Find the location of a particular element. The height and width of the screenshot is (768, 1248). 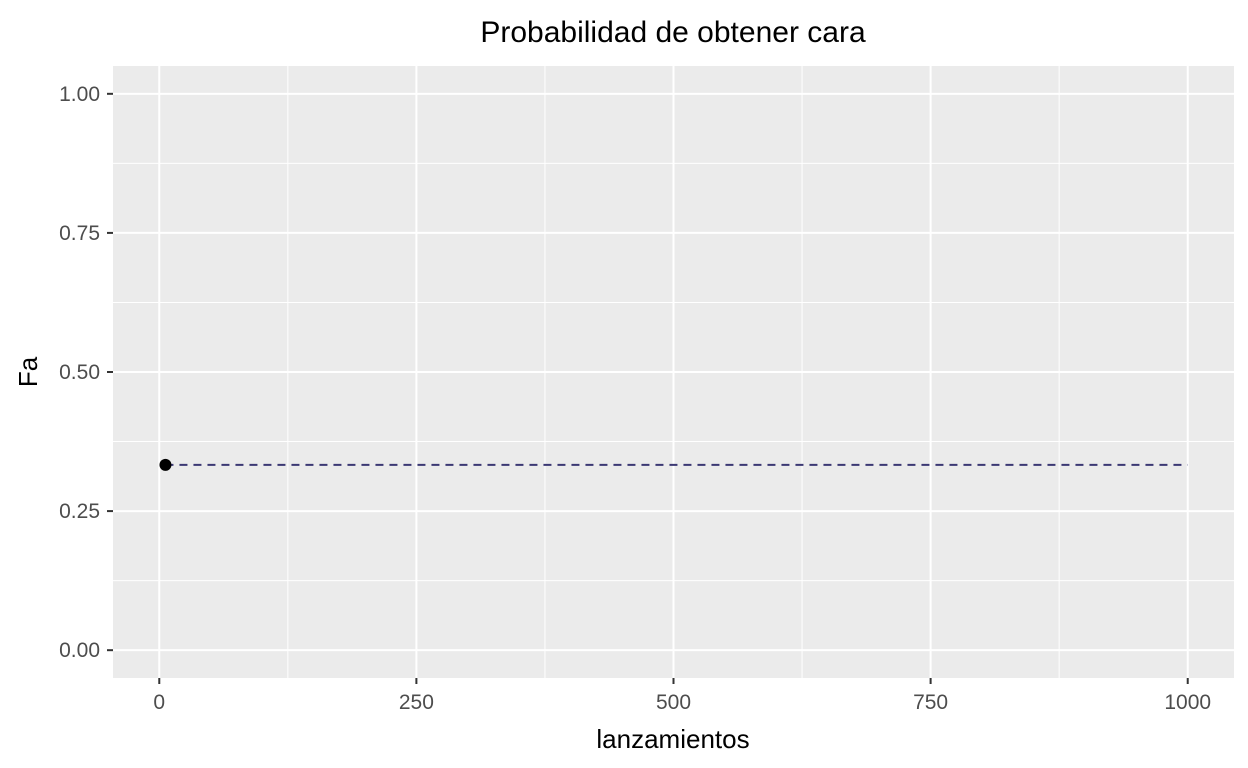

data-point is located at coordinates (165, 464).